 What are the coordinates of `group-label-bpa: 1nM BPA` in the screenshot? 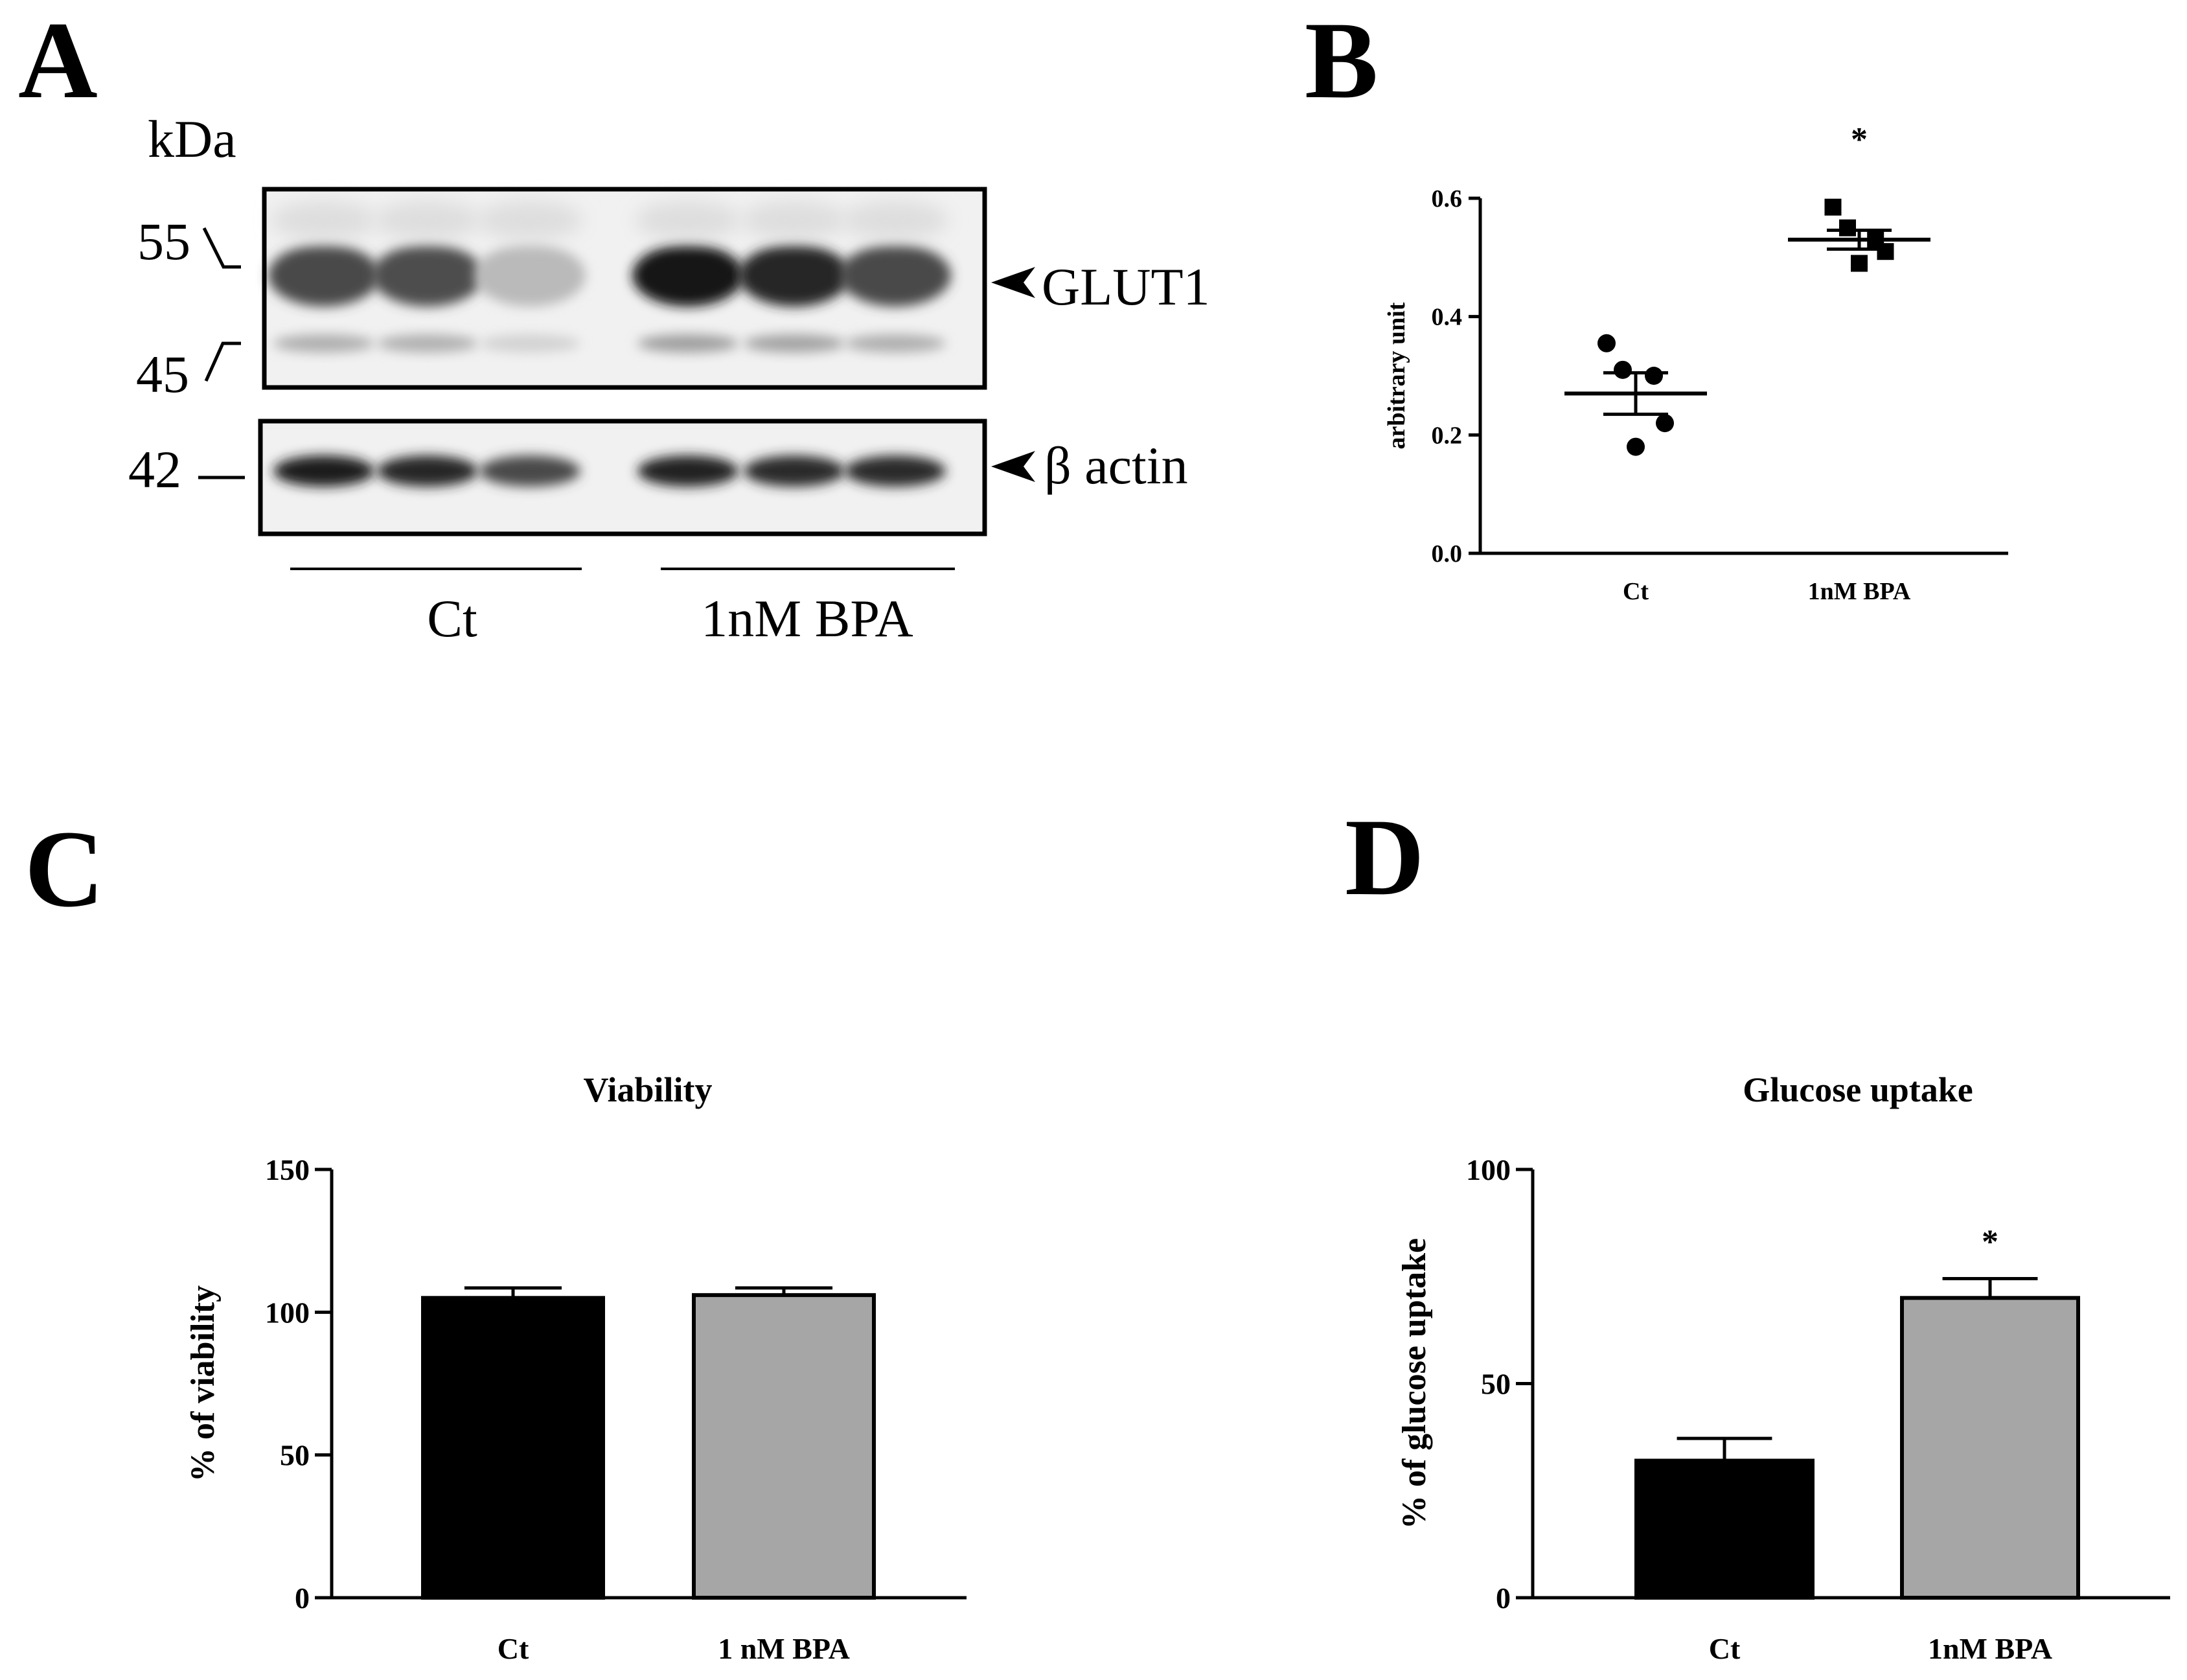 It's located at (807, 618).